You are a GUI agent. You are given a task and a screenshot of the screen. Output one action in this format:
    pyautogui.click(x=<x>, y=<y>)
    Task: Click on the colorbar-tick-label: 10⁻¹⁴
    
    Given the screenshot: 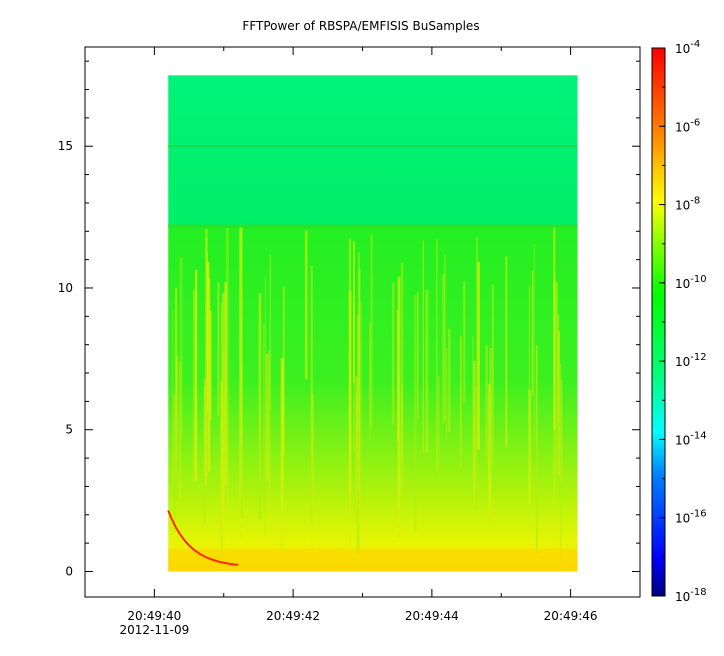 What is the action you would take?
    pyautogui.click(x=691, y=438)
    